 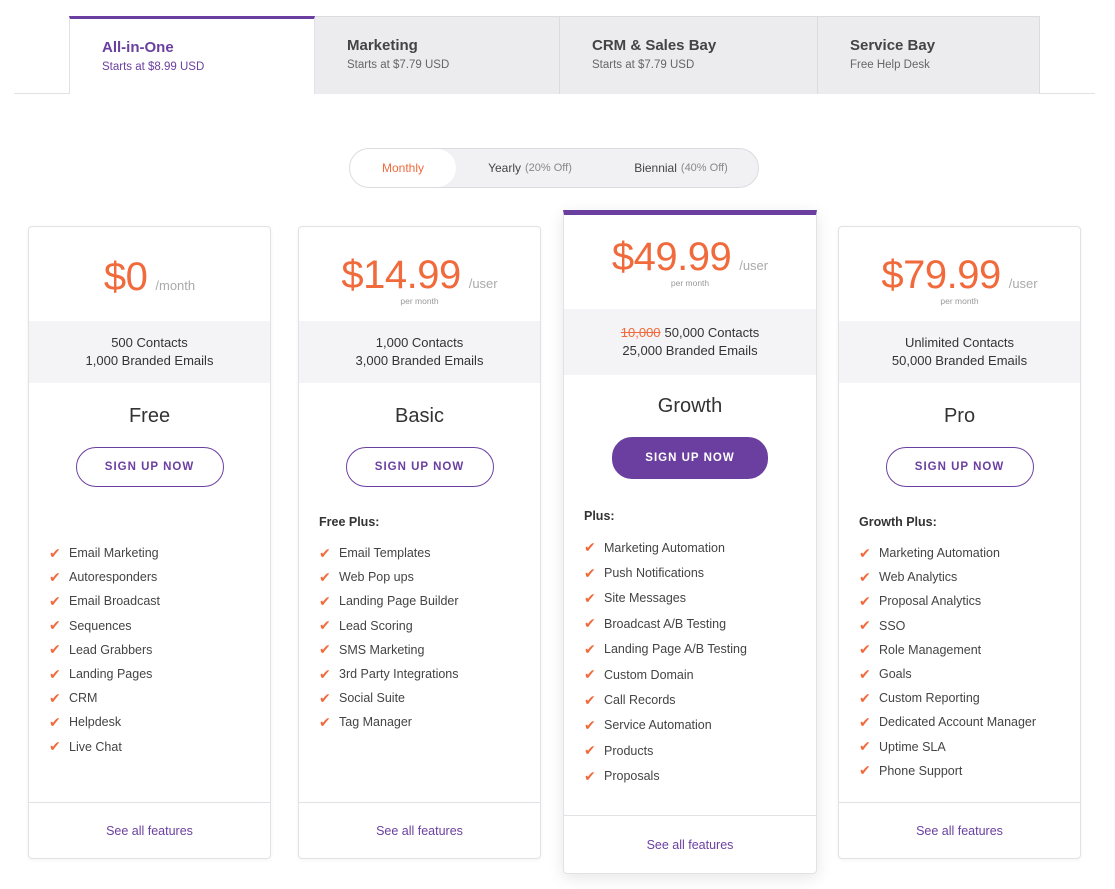 I want to click on price-area: $14.99/user per month, so click(x=419, y=274).